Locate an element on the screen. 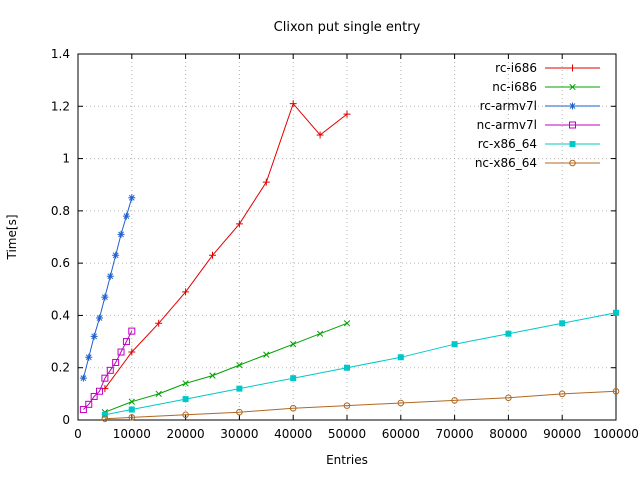 This screenshot has height=484, width=640. legend-label: nc-x86_64 is located at coordinates (506, 163).